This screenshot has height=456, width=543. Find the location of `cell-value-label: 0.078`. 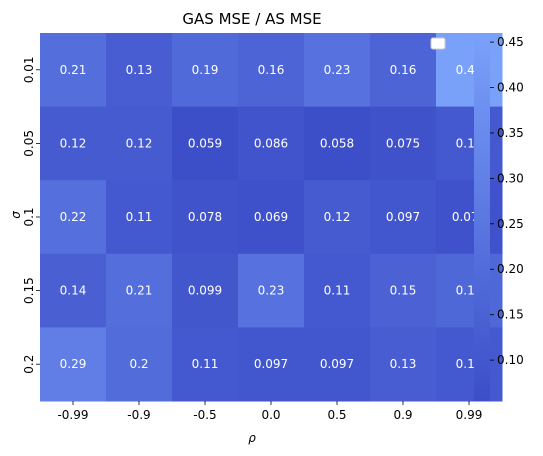

cell-value-label: 0.078 is located at coordinates (205, 217).